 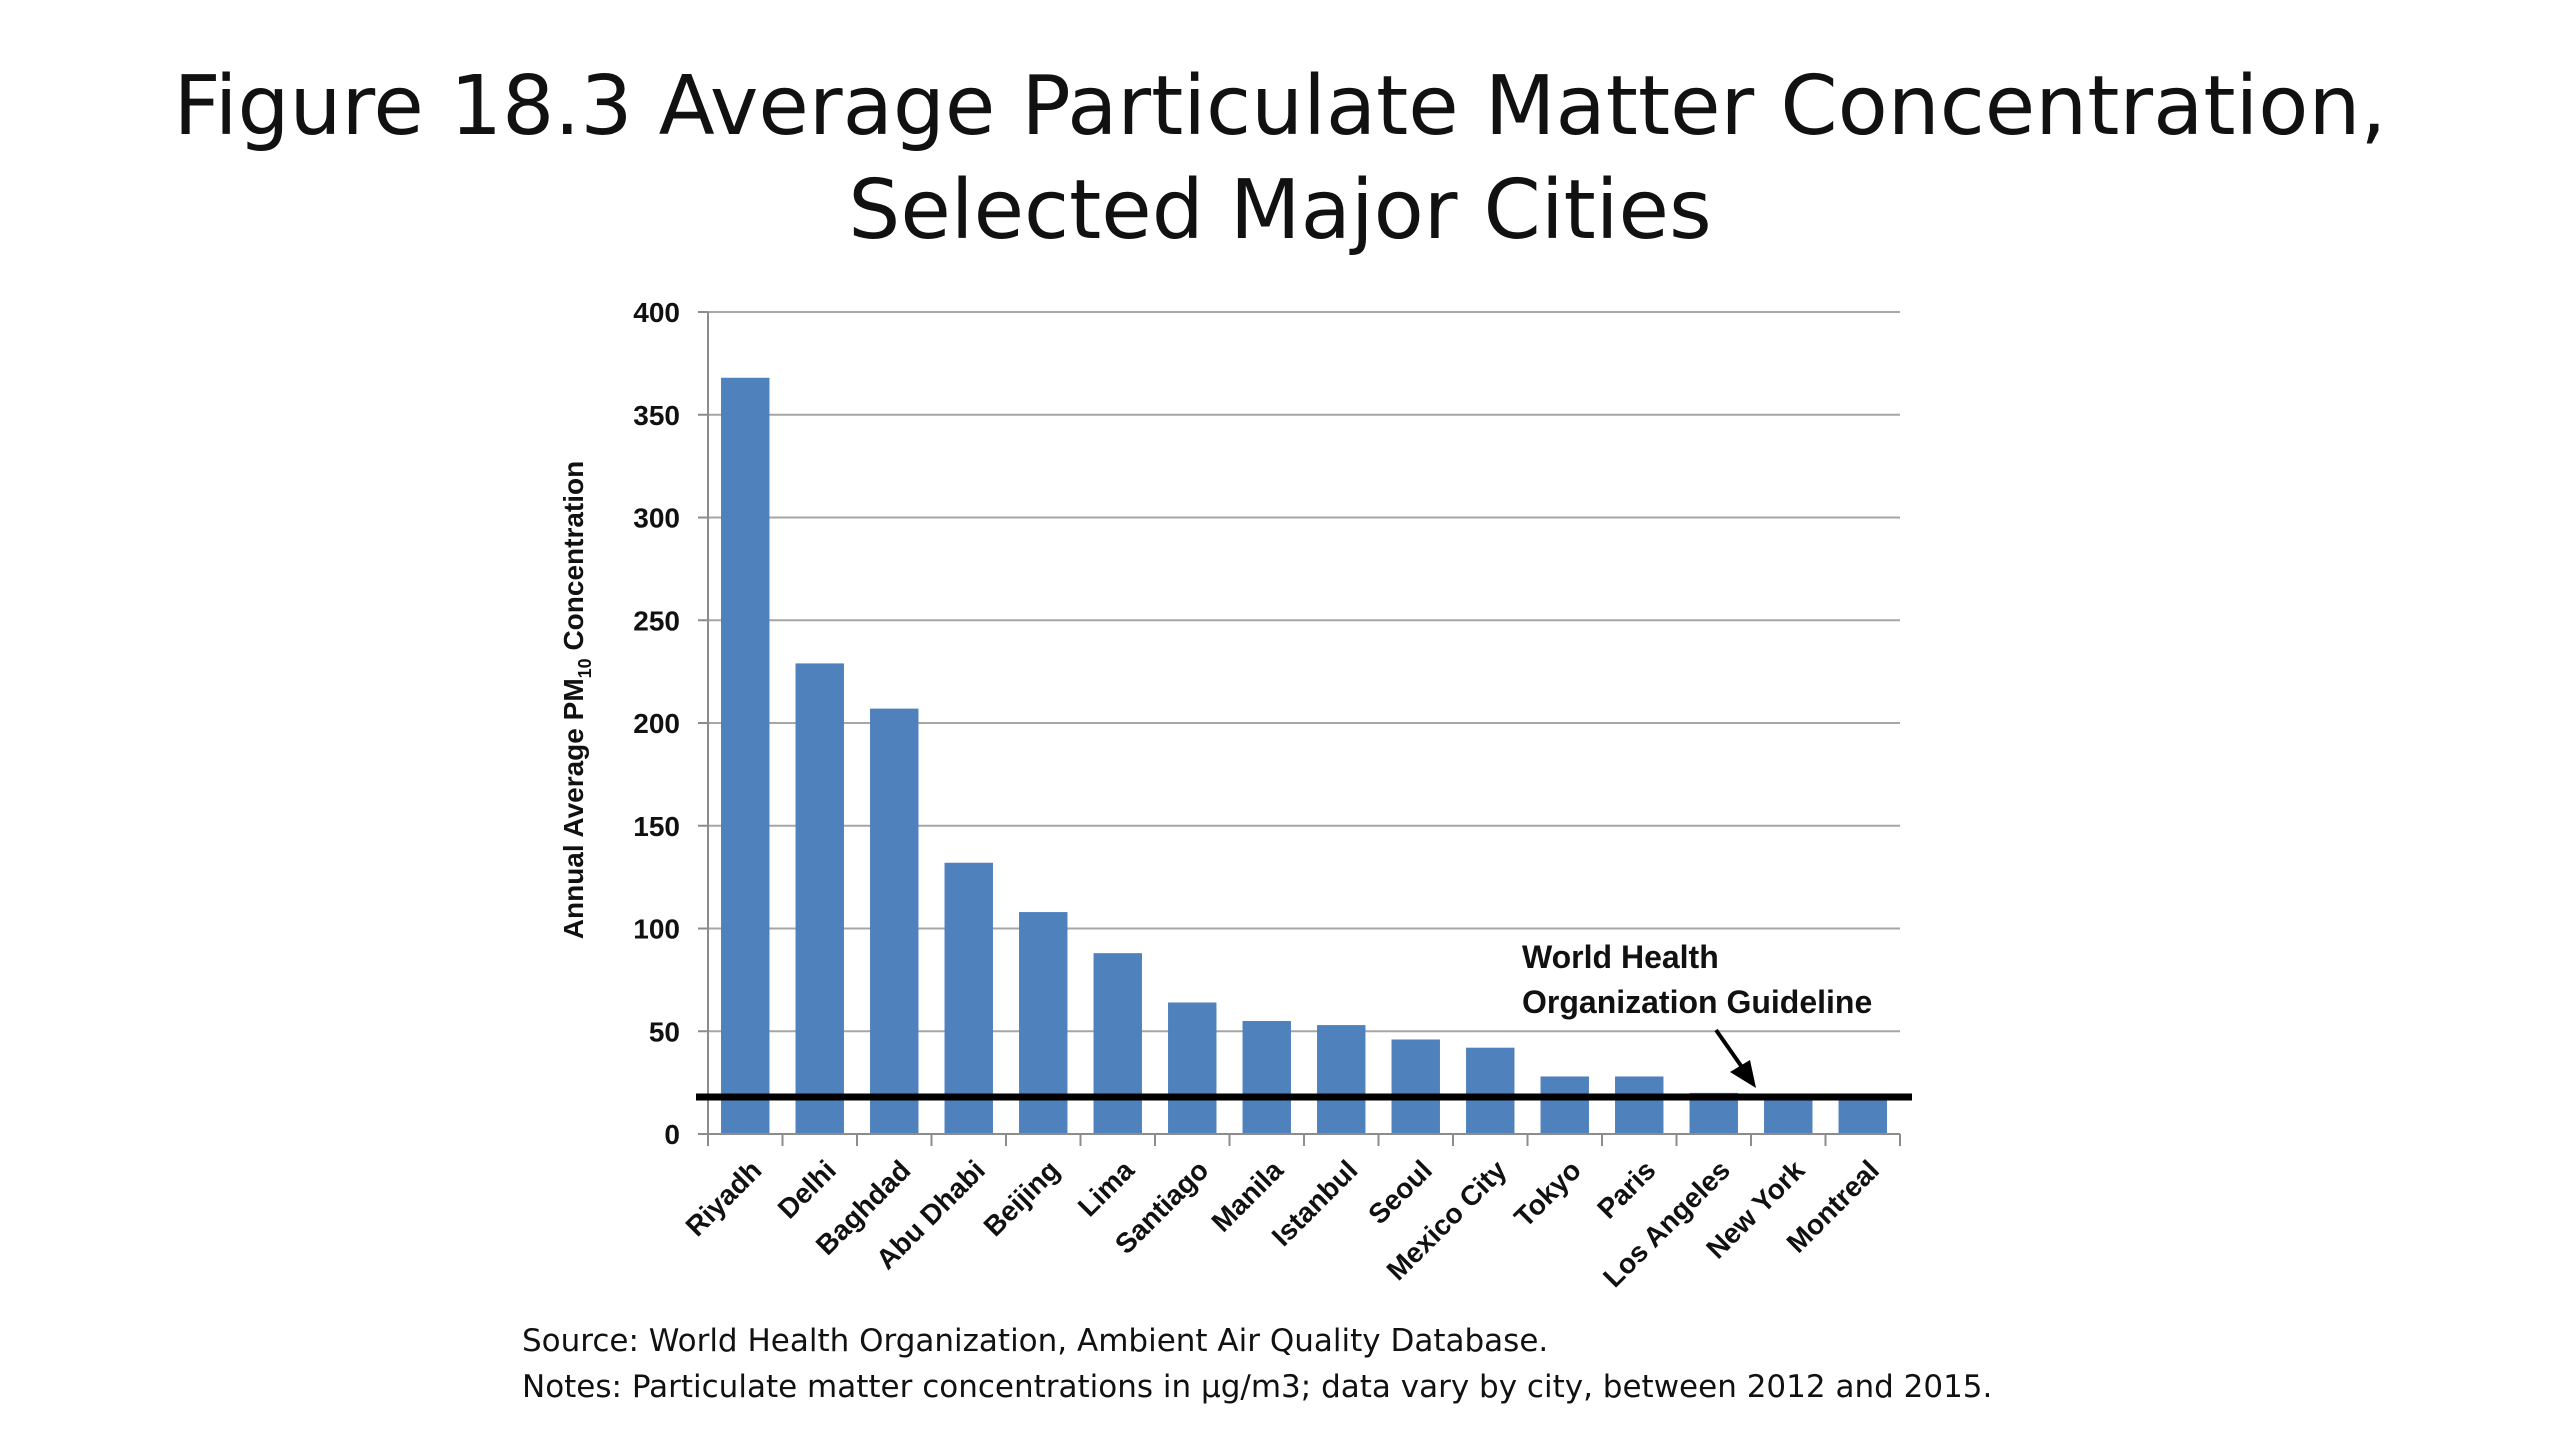 I want to click on guideline-label-line-1: World Health, so click(x=1620, y=957).